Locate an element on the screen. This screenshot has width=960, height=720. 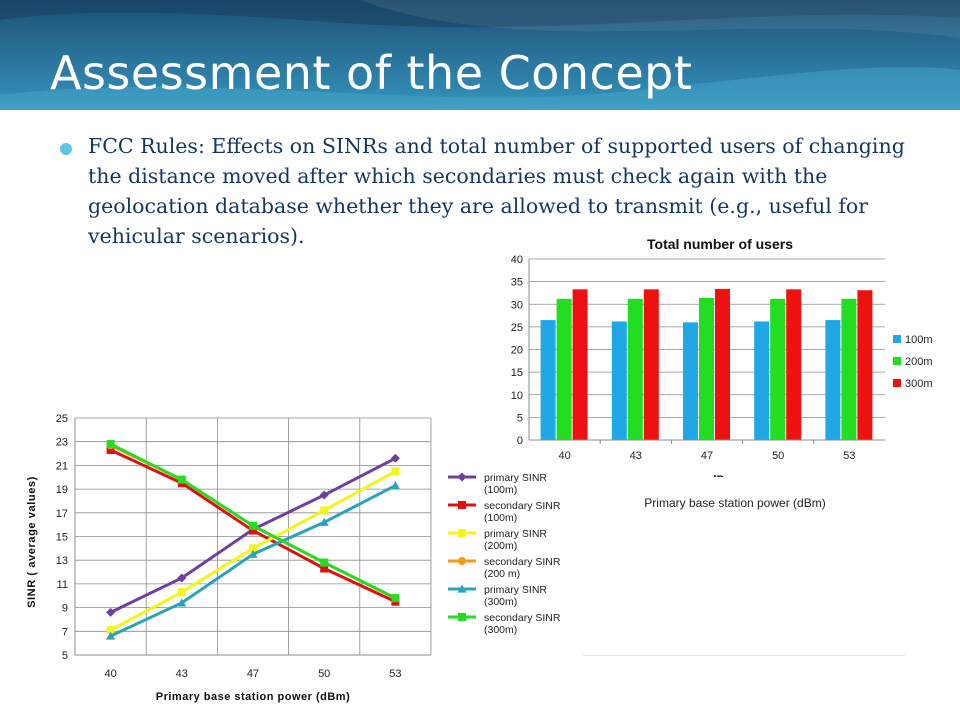
bar-x-tick-label: 53 is located at coordinates (849, 456).